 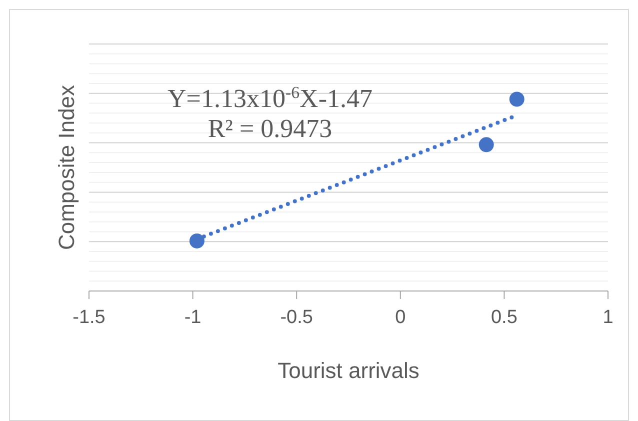 I want to click on annotation: Y=1.13x10$^{-6}$X-1.47, so click(x=270, y=97).